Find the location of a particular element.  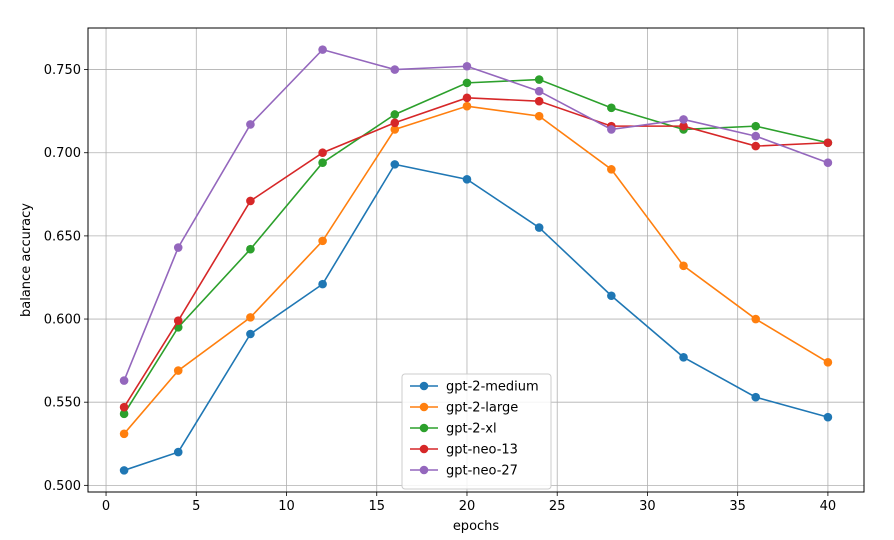

legend-item: gpt-neo-13 is located at coordinates (464, 450).